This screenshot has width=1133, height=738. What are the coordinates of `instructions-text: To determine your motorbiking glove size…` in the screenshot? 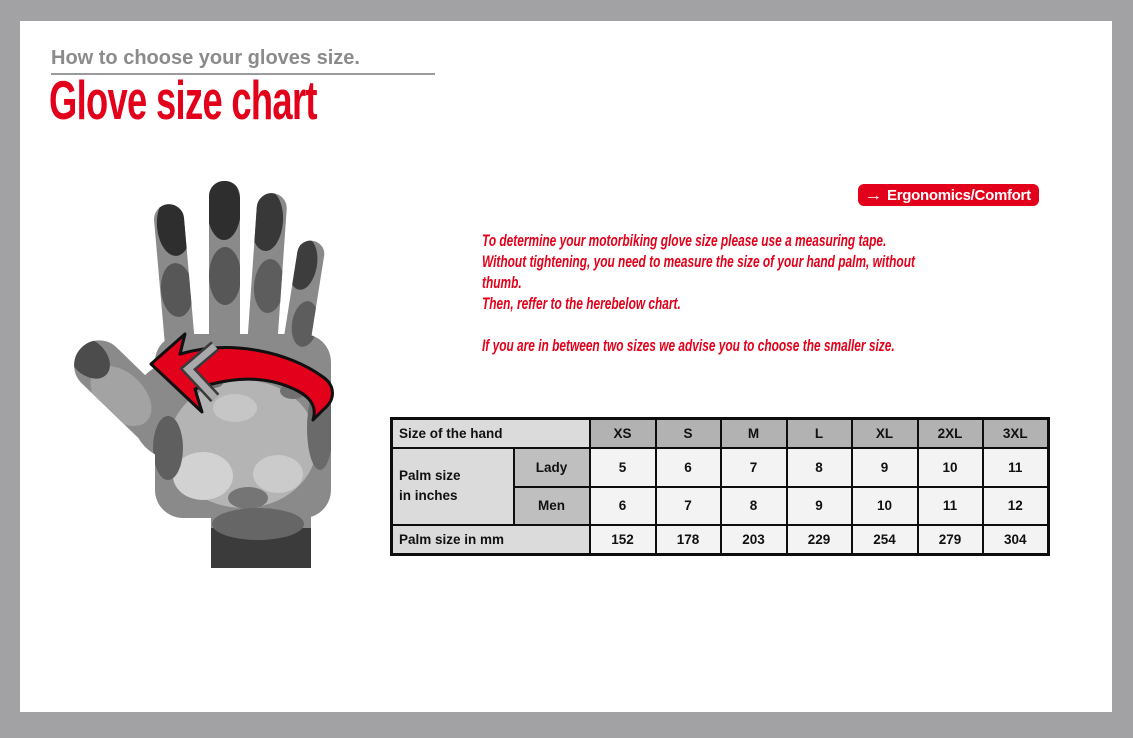 It's located at (758, 293).